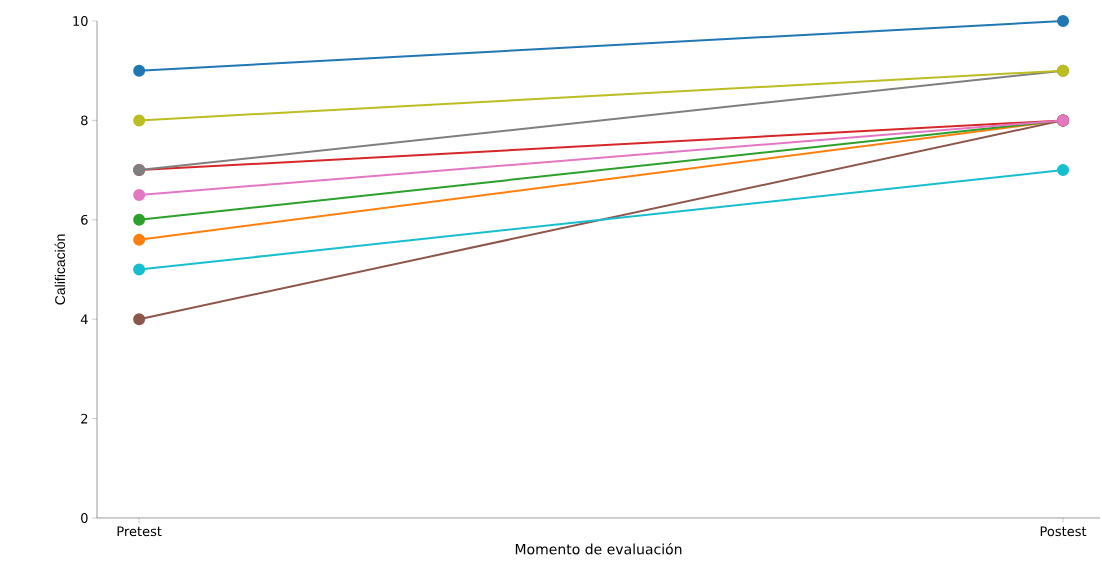 The image size is (1102, 569). Describe the element at coordinates (84, 319) in the screenshot. I see `y-tick-label: 4` at that location.